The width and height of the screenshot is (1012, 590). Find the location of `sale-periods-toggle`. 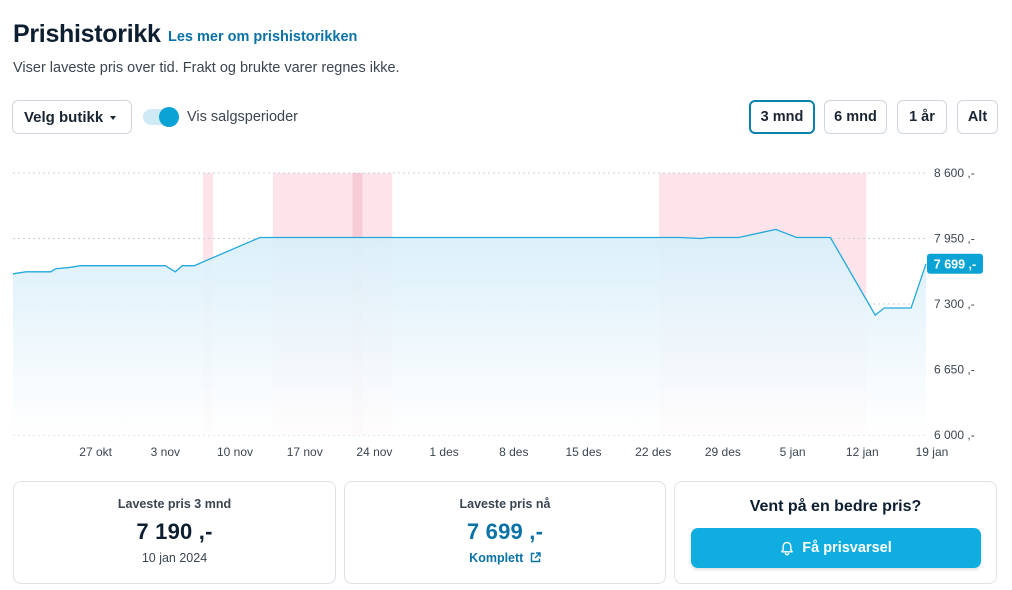

sale-periods-toggle is located at coordinates (161, 117).